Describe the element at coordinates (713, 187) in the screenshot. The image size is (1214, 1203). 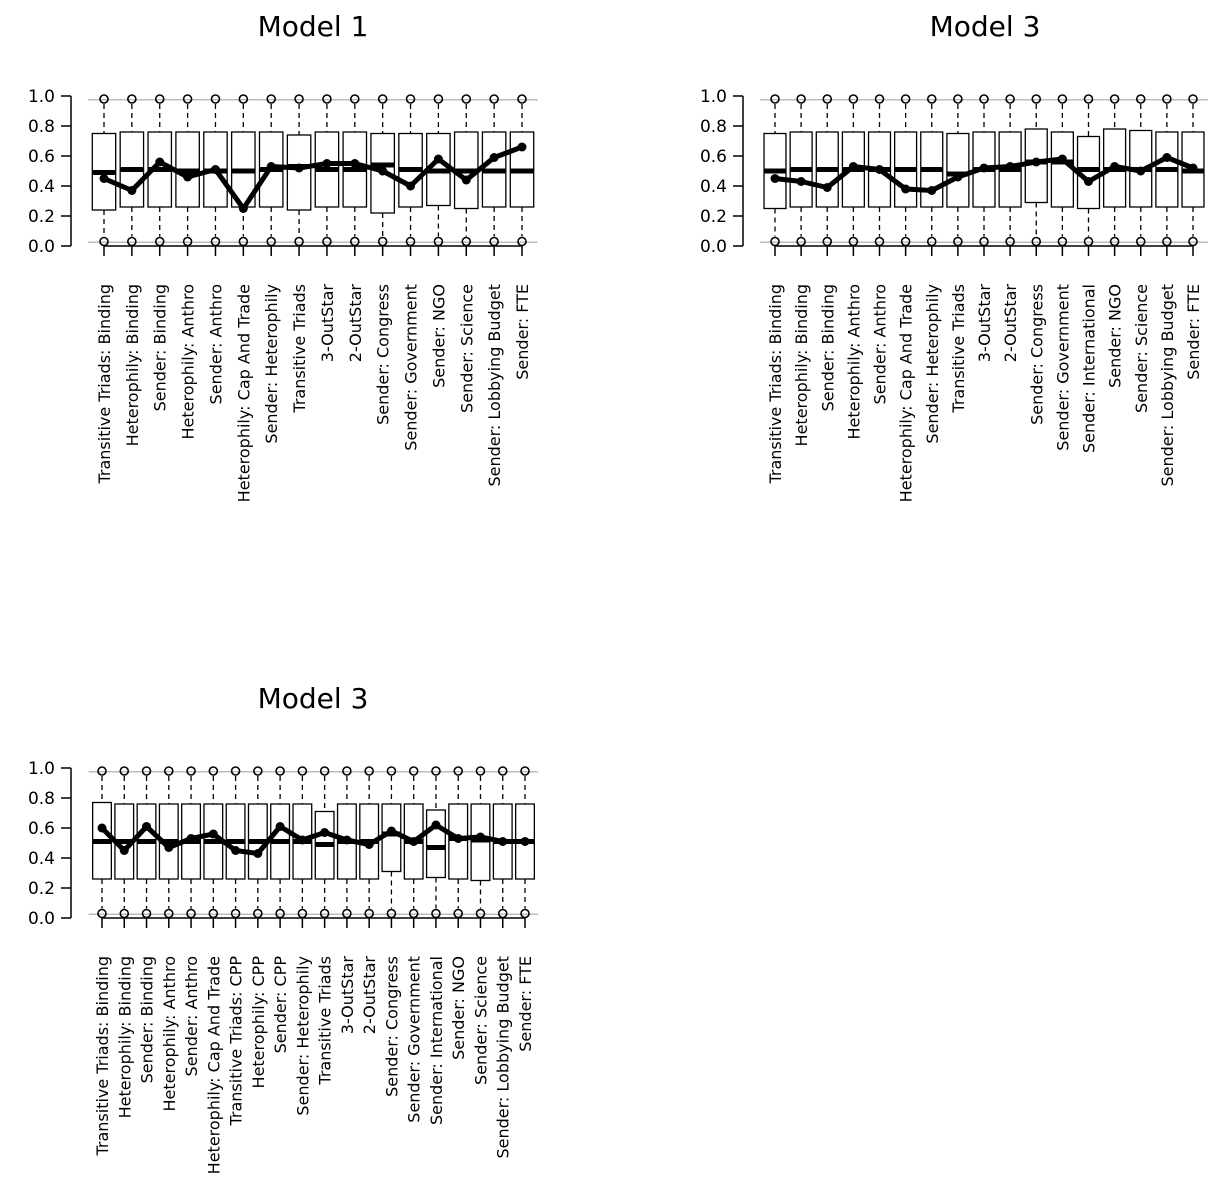
I see `y-tick-label: 0.4` at that location.